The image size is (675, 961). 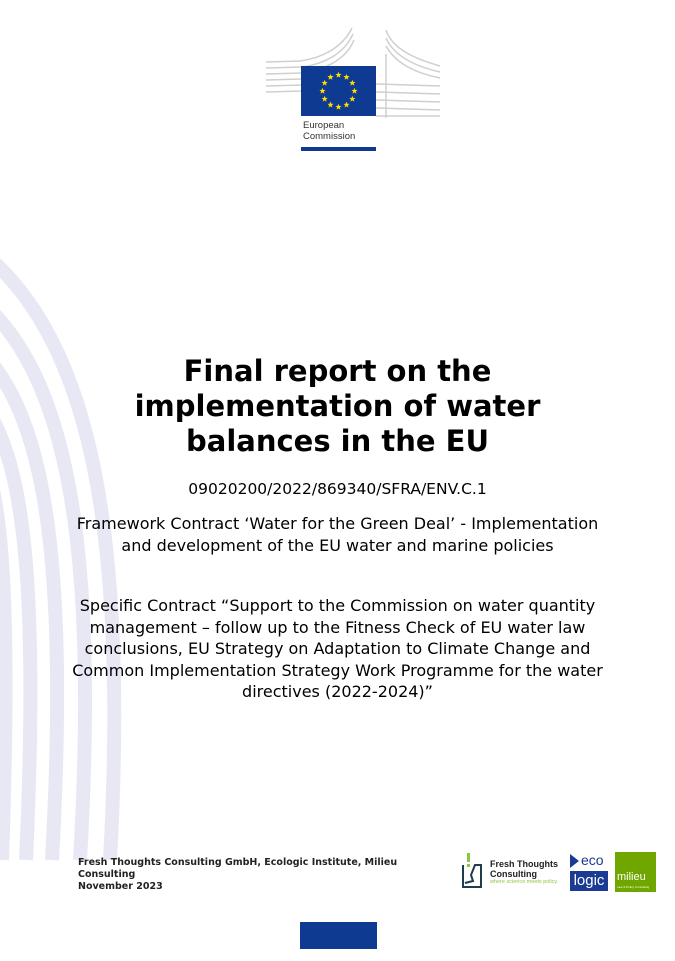 What do you see at coordinates (324, 125) in the screenshot?
I see `ec-line1: European` at bounding box center [324, 125].